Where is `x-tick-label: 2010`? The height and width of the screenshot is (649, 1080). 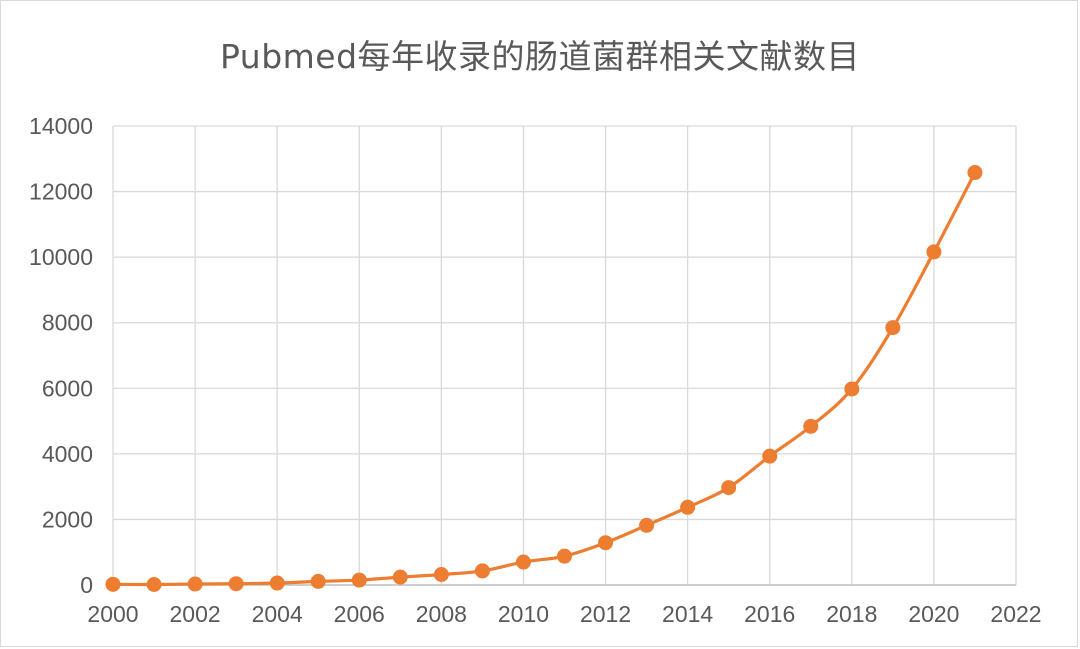 x-tick-label: 2010 is located at coordinates (523, 614).